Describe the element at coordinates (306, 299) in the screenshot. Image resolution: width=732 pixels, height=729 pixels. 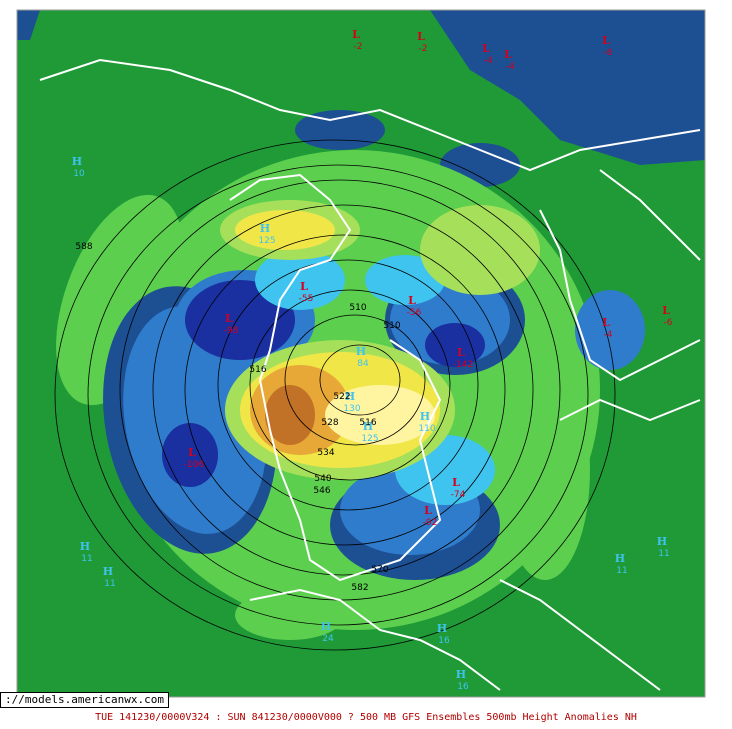
I see `pressure-center-value: -55` at that location.